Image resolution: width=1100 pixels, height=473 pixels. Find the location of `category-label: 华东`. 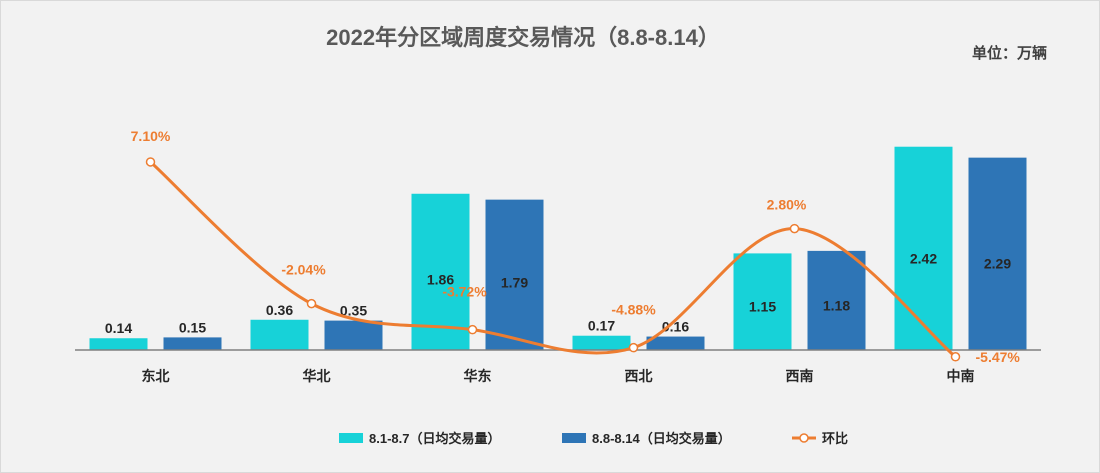

category-label: 华东 is located at coordinates (478, 376).